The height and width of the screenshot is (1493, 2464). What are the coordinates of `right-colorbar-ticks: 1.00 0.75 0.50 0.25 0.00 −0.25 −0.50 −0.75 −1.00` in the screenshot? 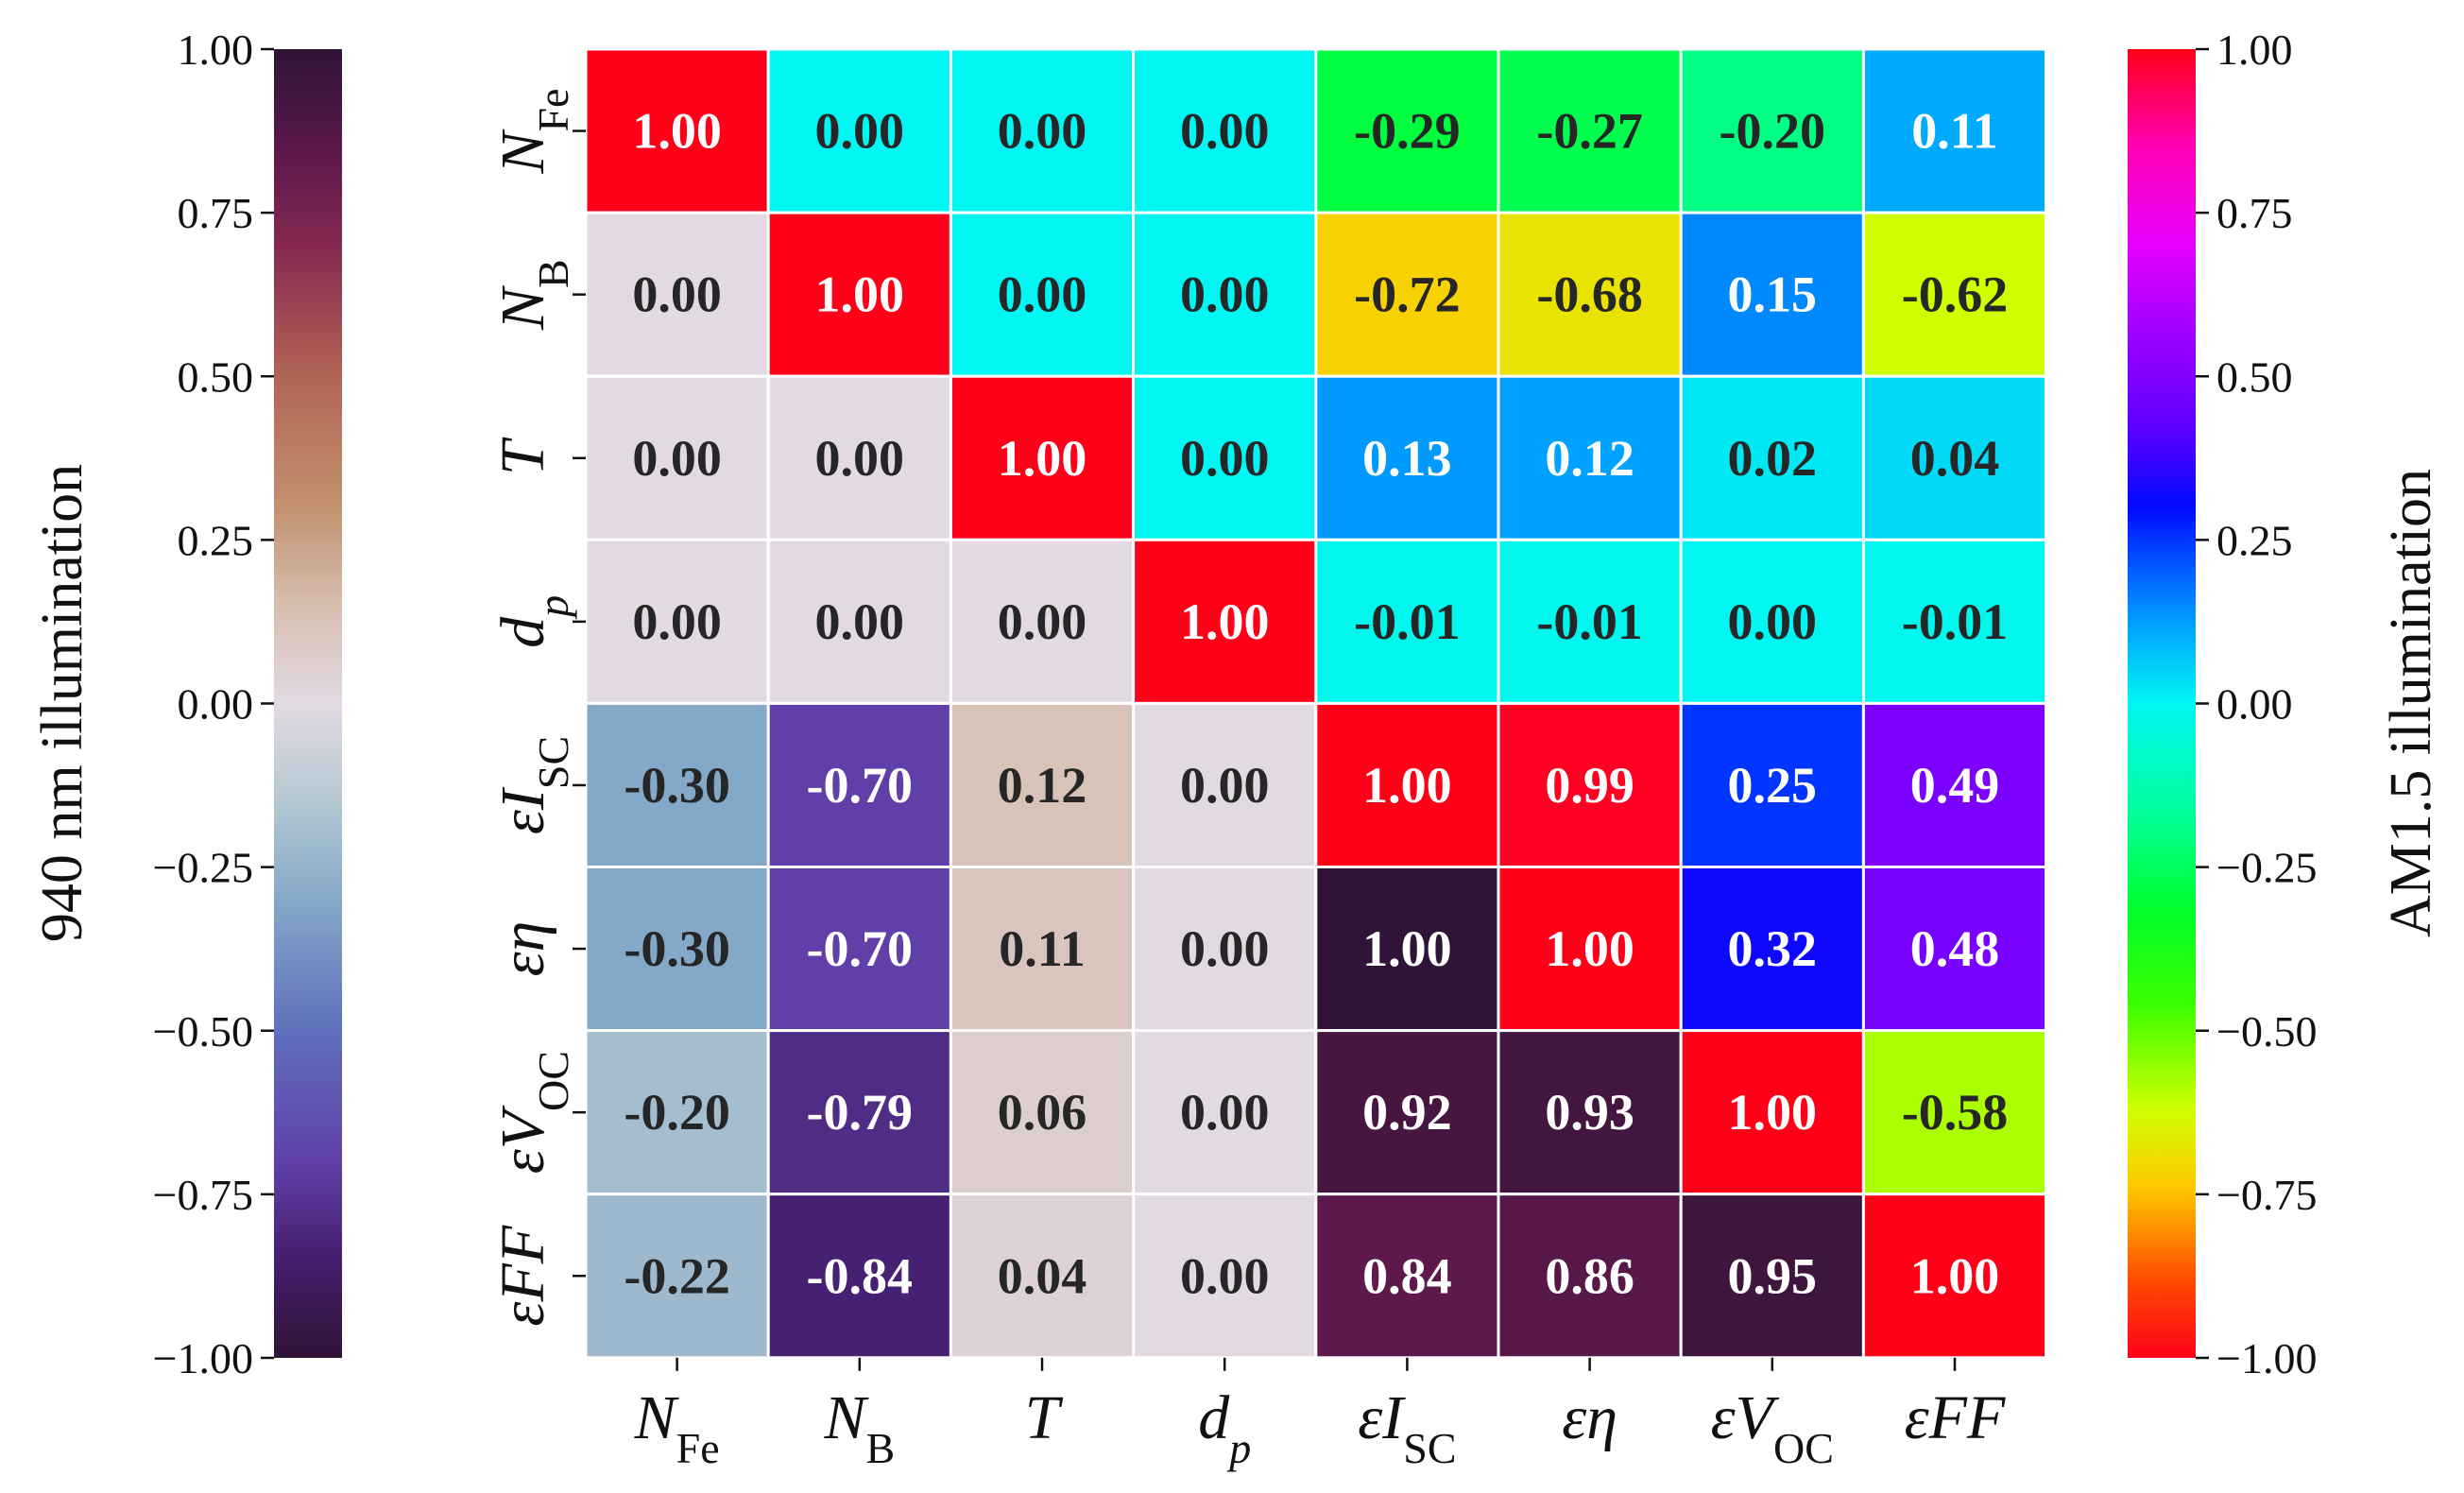 It's located at (2256, 704).